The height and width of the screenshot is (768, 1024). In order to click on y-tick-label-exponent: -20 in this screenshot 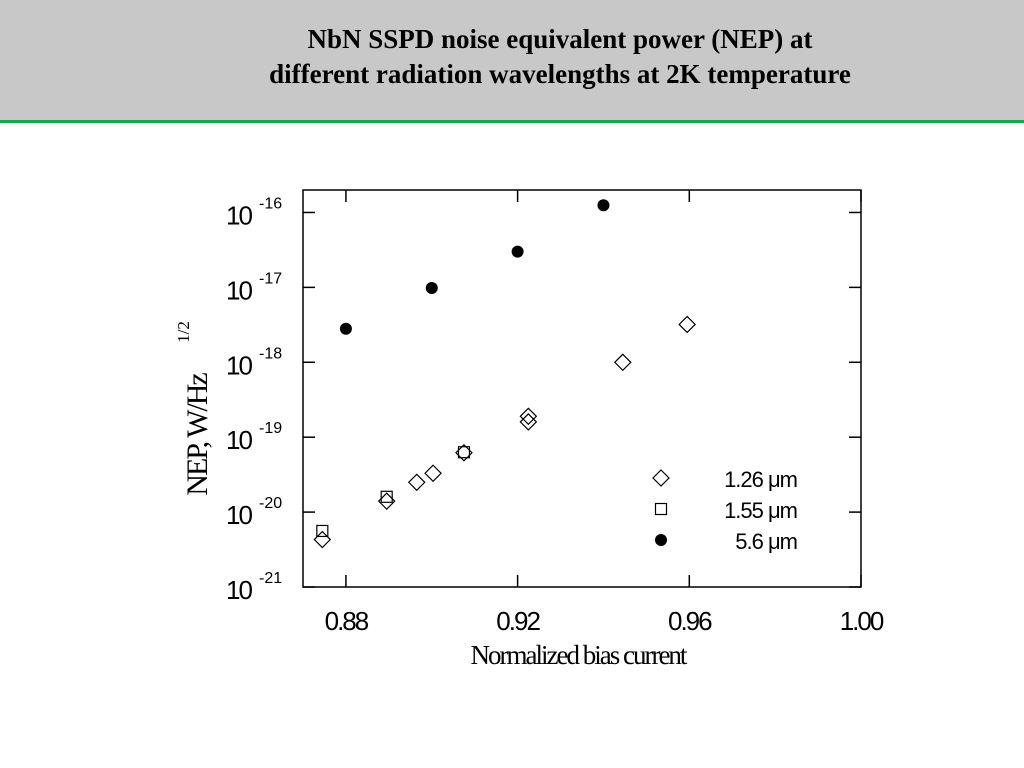, I will do `click(270, 503)`.